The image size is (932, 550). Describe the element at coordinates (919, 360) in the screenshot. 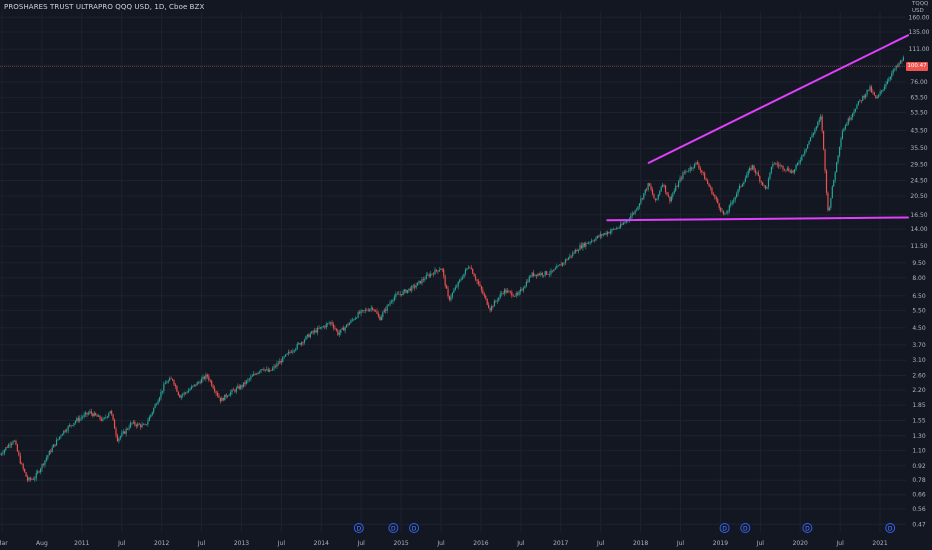

I see `price-tick-label: 3.10` at that location.